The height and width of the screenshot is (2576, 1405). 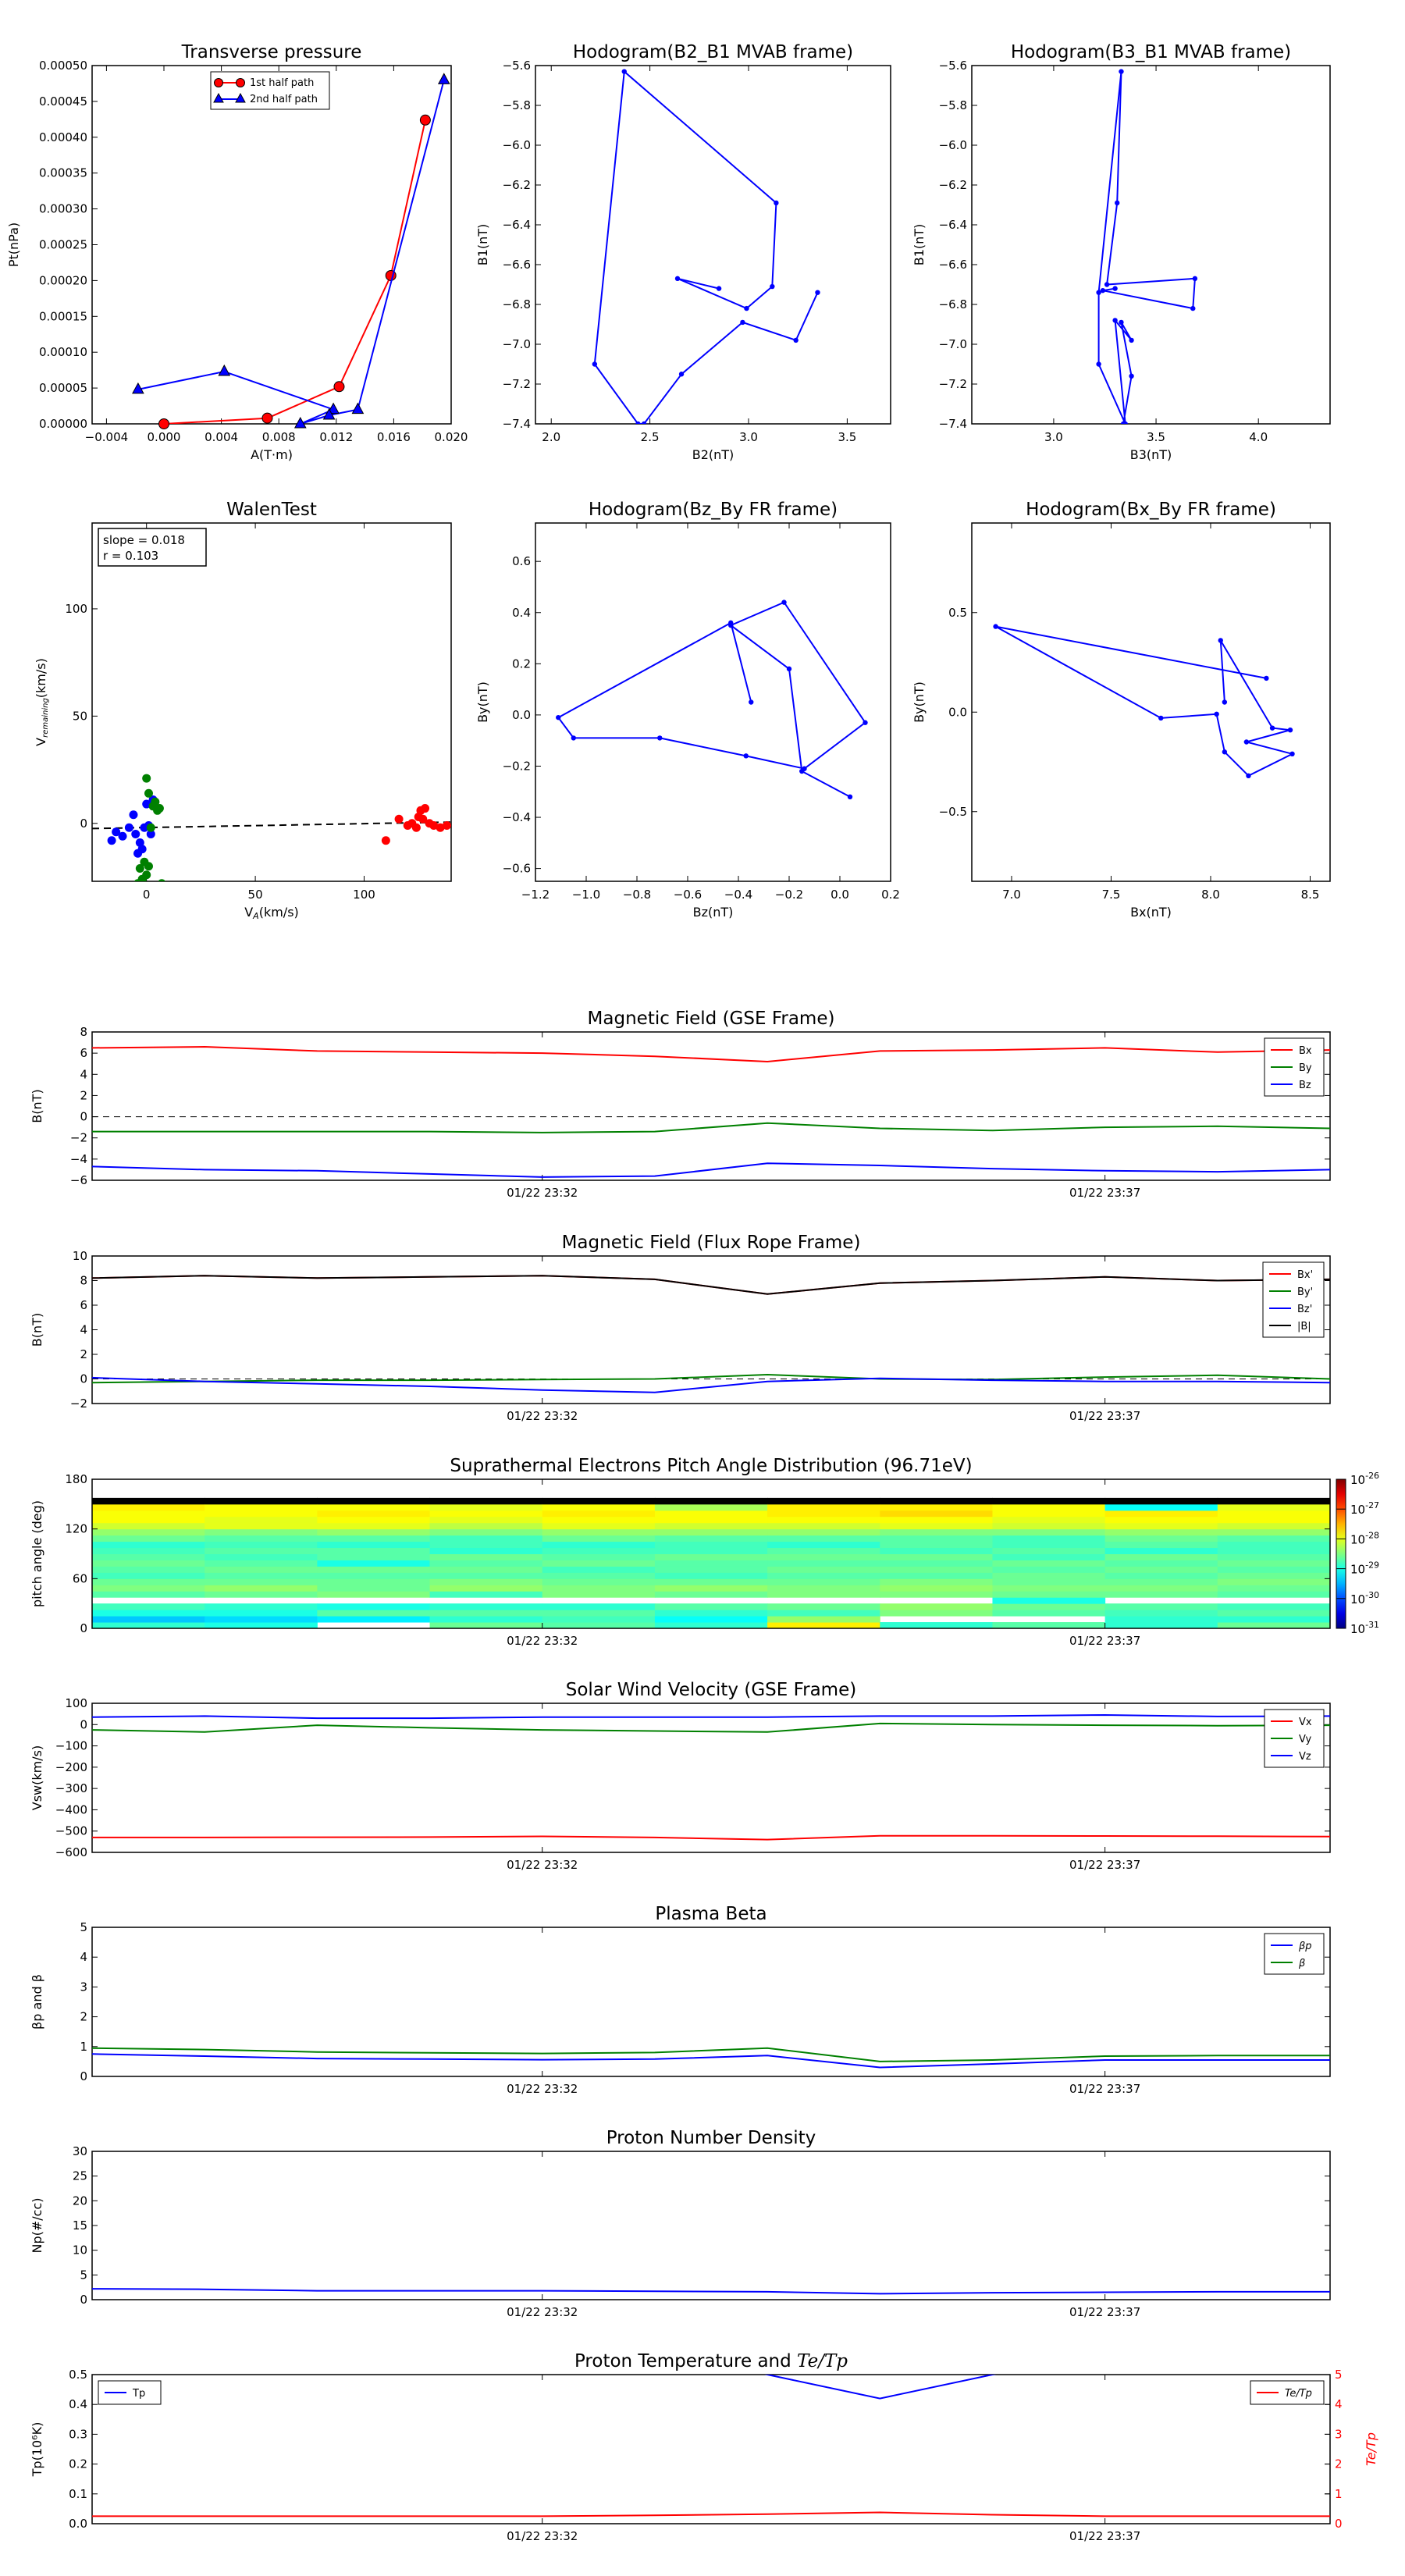 What do you see at coordinates (71, 1788) in the screenshot?
I see `y-tick-label: −300` at bounding box center [71, 1788].